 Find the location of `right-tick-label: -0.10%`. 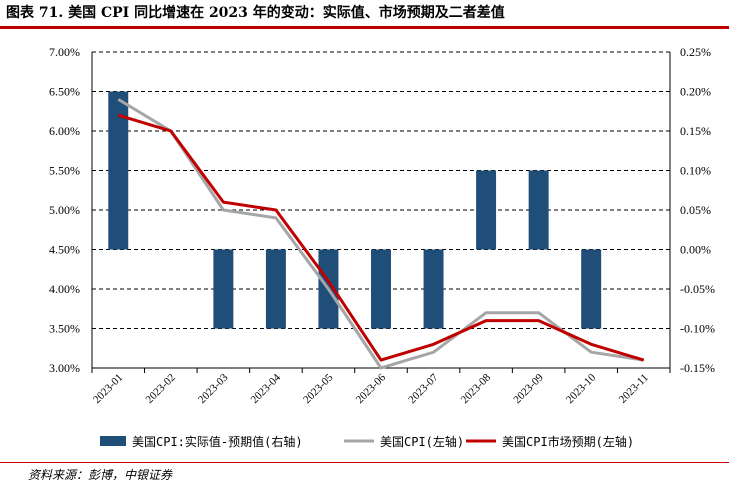

right-tick-label: -0.10% is located at coordinates (697, 329).